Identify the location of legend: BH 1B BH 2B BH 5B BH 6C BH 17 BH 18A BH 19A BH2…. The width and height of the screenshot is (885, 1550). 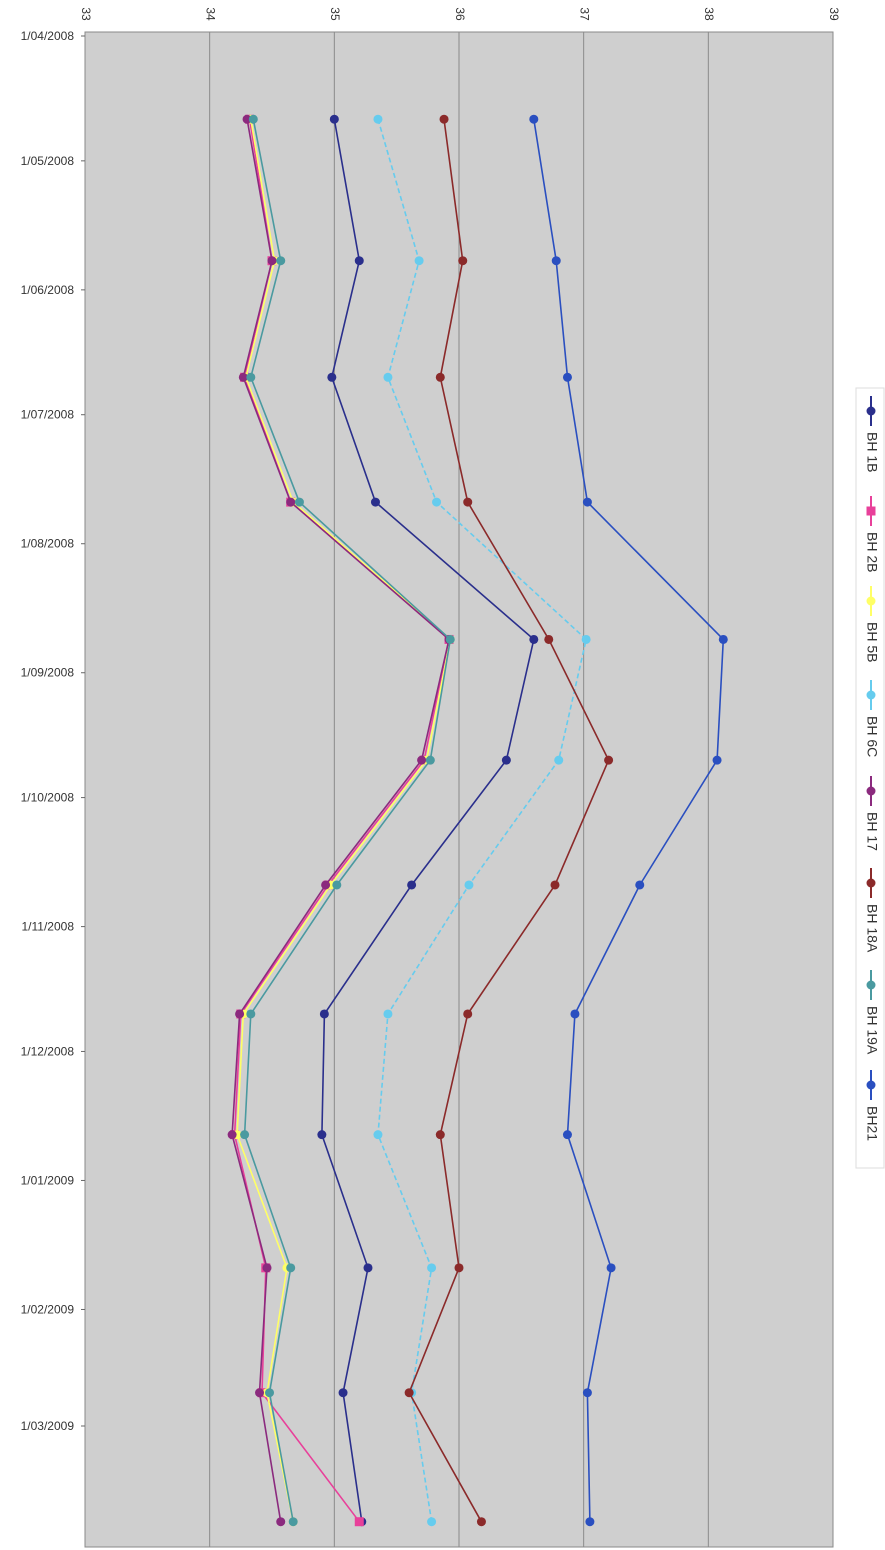
(870, 778).